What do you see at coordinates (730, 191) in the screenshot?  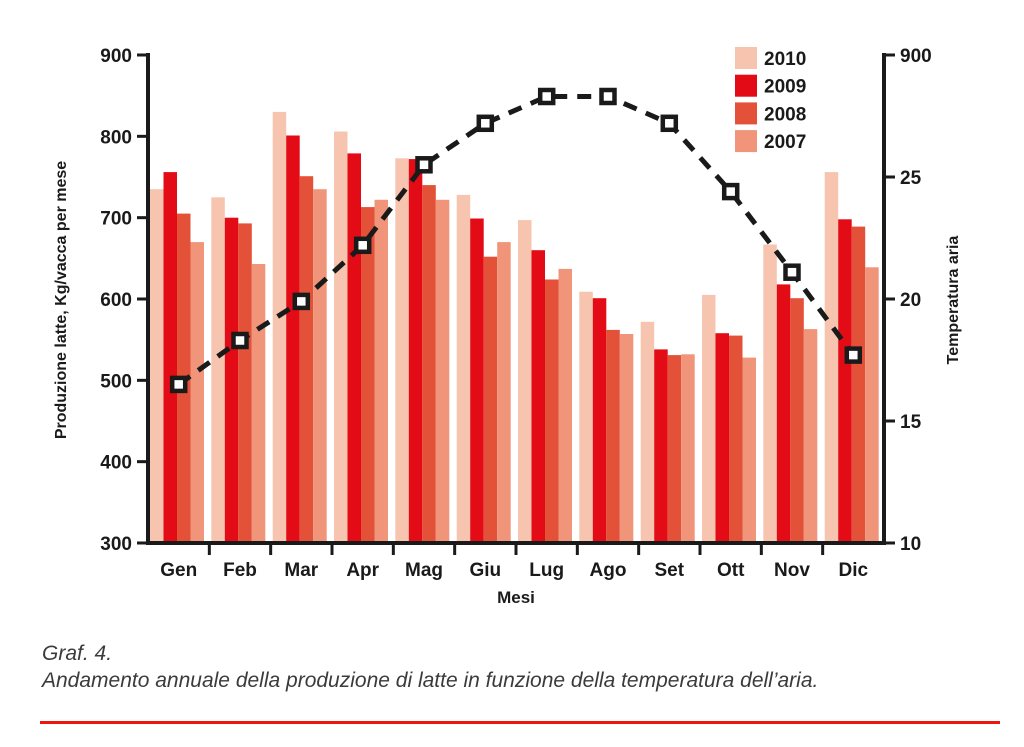 I see `temperature-marker-ott` at bounding box center [730, 191].